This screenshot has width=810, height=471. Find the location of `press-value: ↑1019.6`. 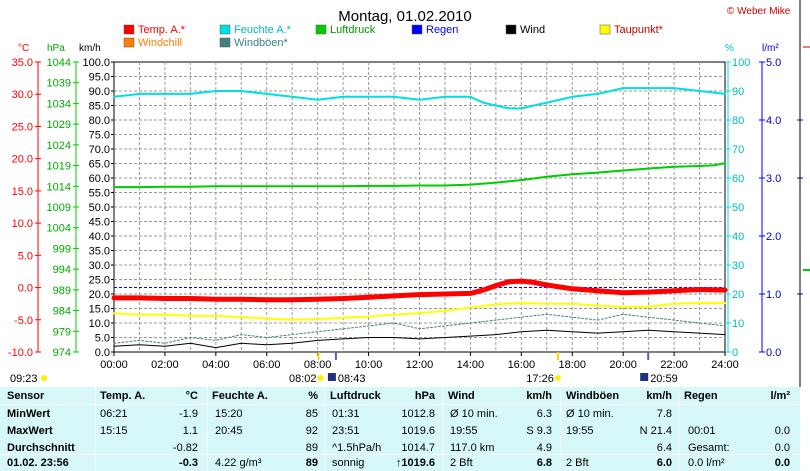

press-value: ↑1019.6 is located at coordinates (415, 463).